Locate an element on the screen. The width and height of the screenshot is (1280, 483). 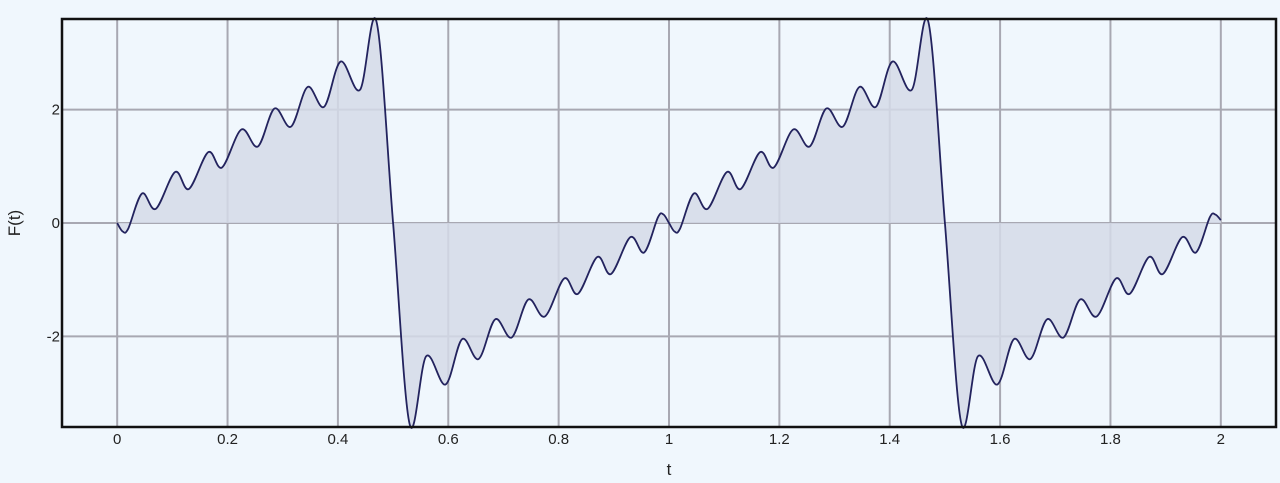
x-tick-label: 1.6 is located at coordinates (1000, 439).